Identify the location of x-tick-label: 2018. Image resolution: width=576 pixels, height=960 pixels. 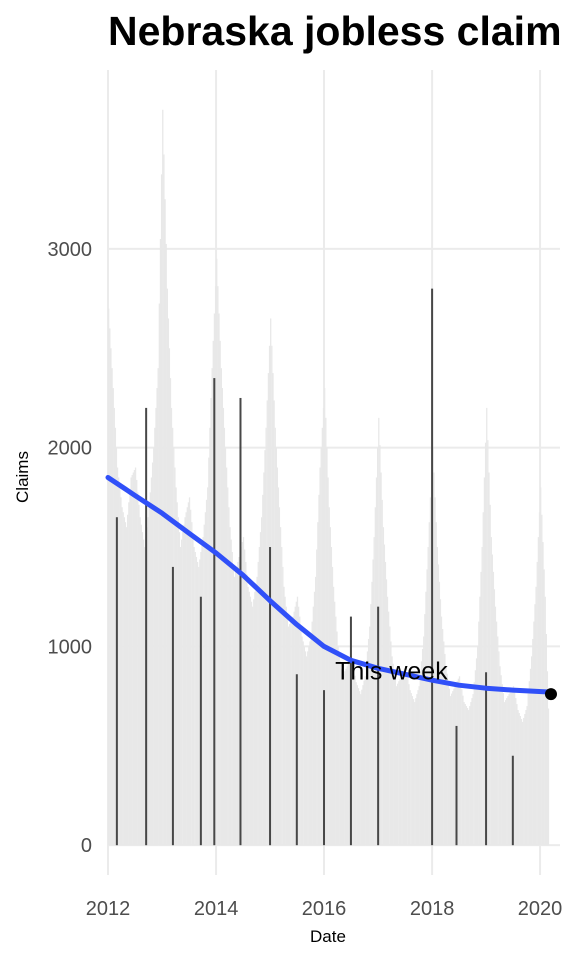
(432, 909).